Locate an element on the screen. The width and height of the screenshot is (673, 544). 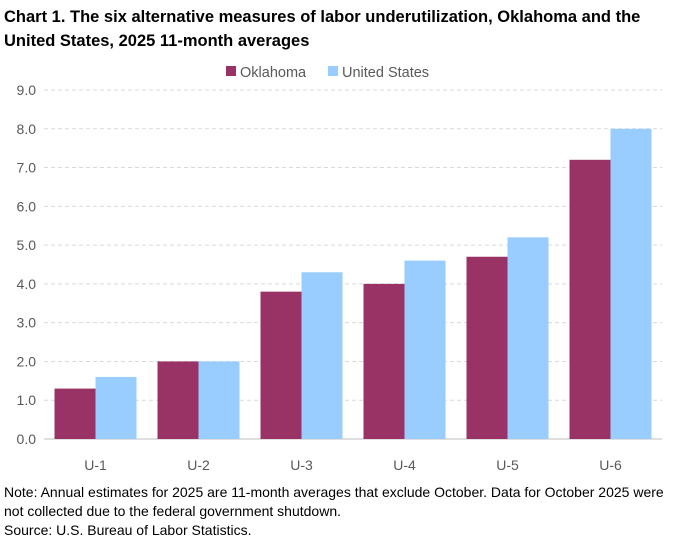
y-tick-label: 4.0 is located at coordinates (27, 284).